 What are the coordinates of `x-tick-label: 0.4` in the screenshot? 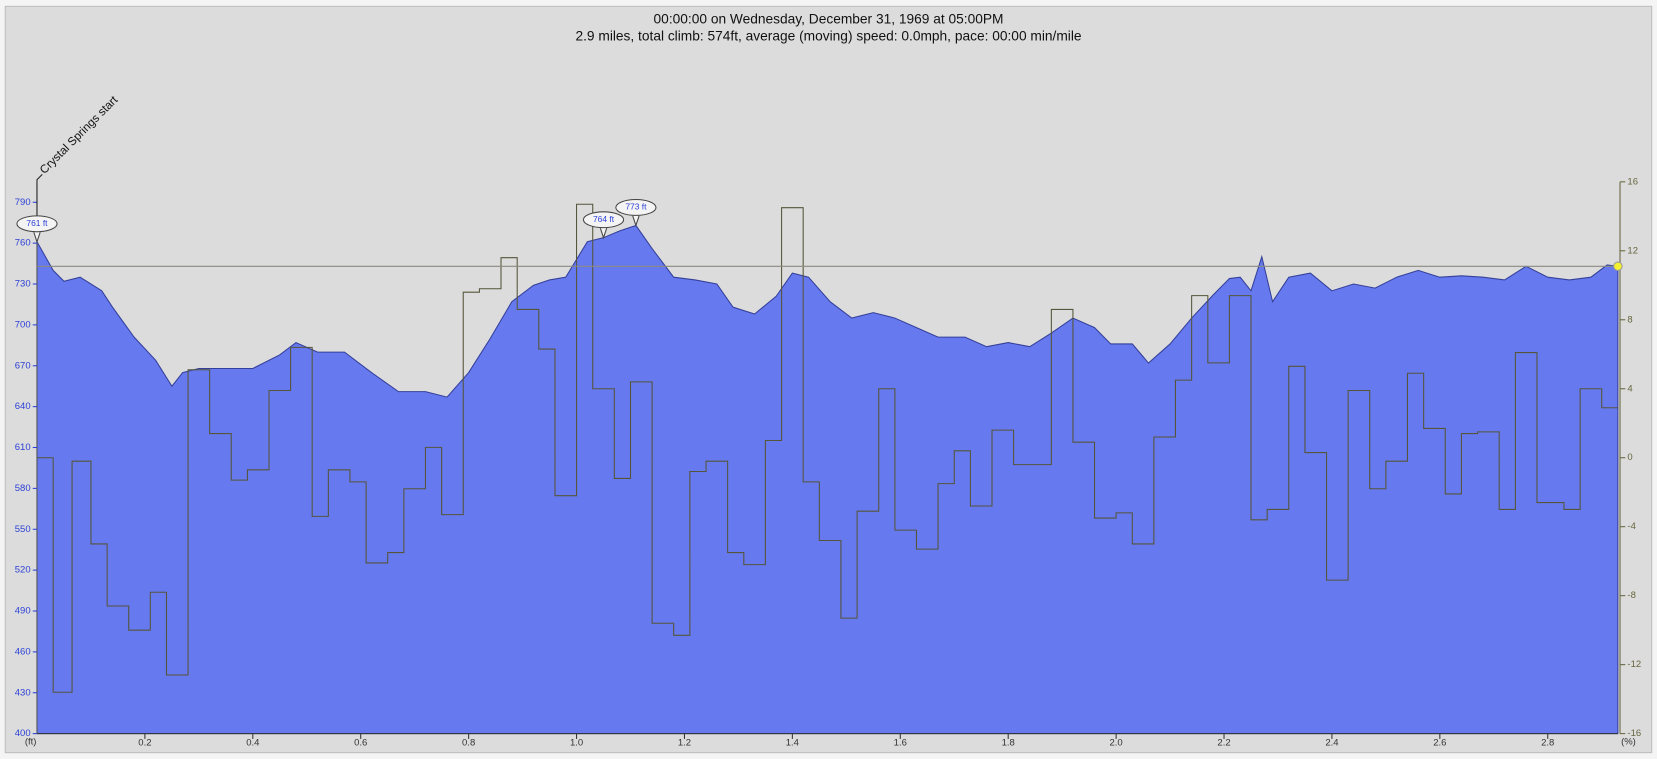 It's located at (252, 743).